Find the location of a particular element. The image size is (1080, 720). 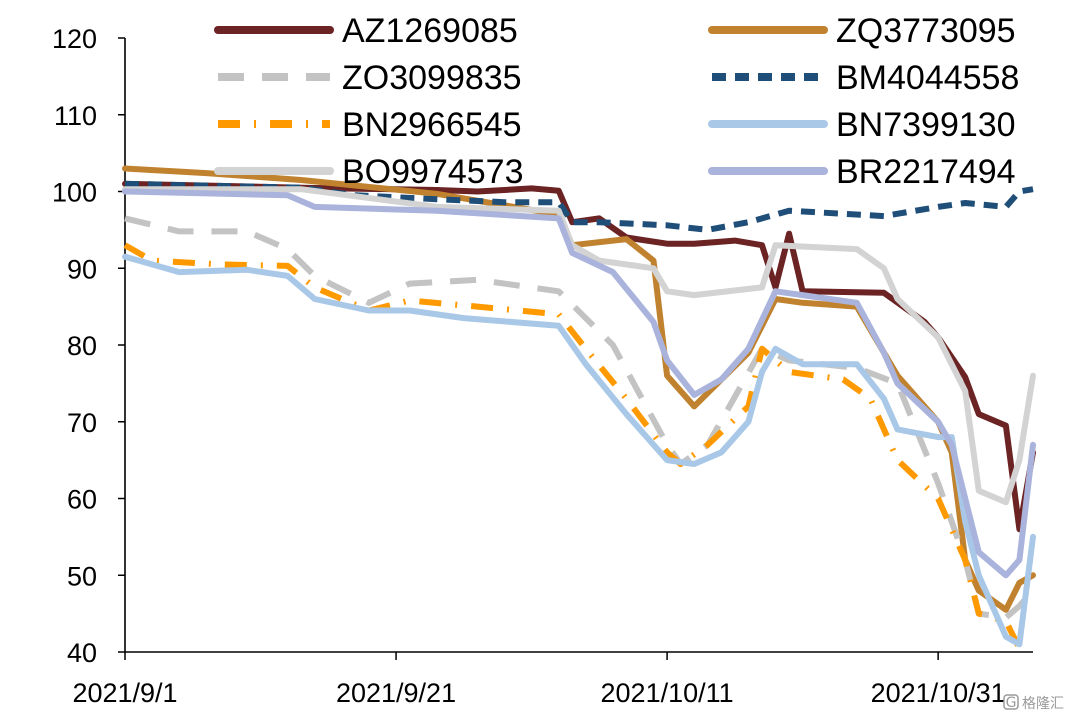

watermark-logo-glyph: G is located at coordinates (1011, 703).